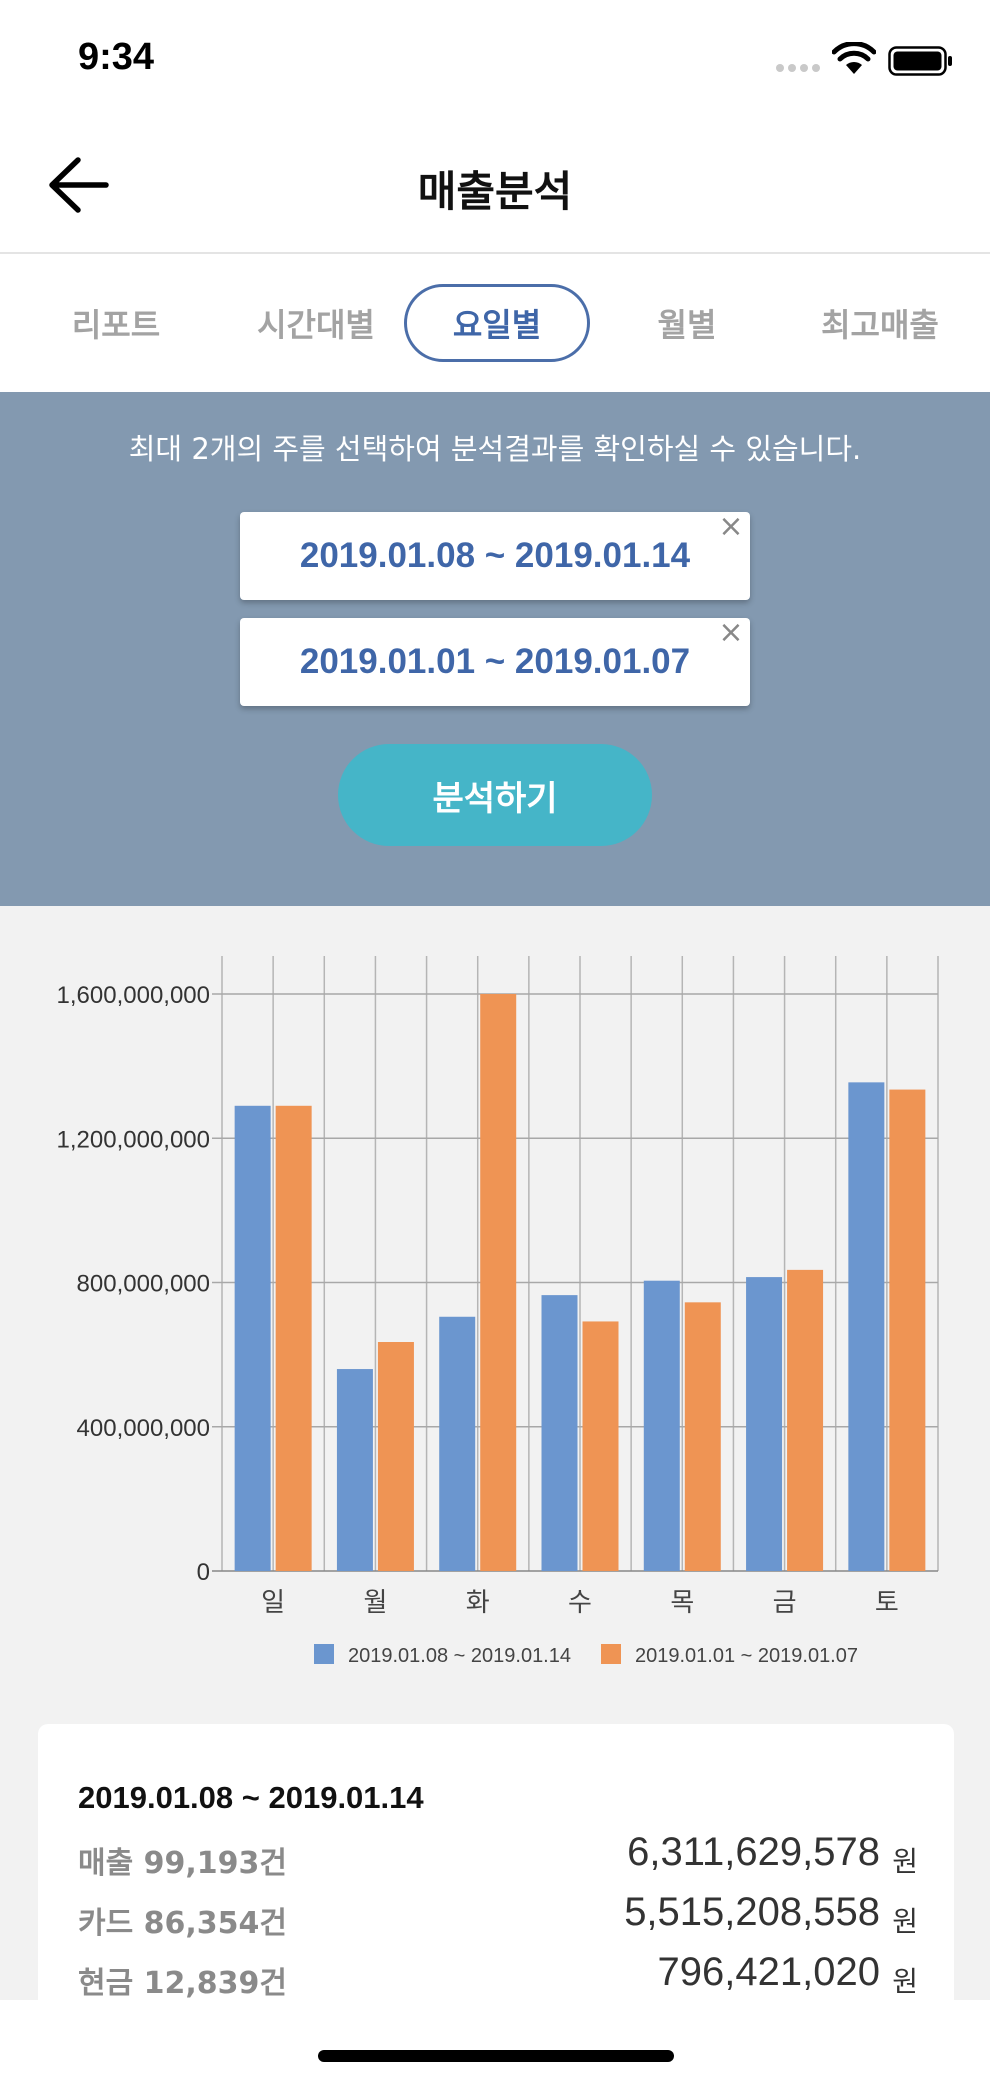  Describe the element at coordinates (79, 185) in the screenshot. I see `arrow-left-icon` at that location.